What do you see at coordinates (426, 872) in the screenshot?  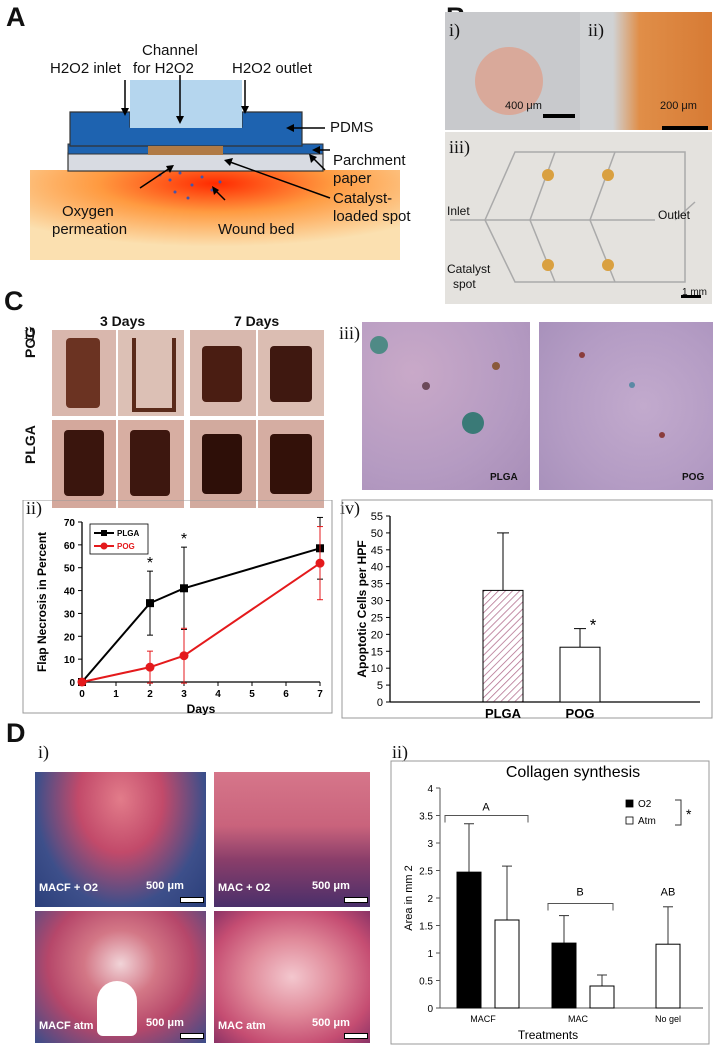 I see `y-tick-label: 2.5` at bounding box center [426, 872].